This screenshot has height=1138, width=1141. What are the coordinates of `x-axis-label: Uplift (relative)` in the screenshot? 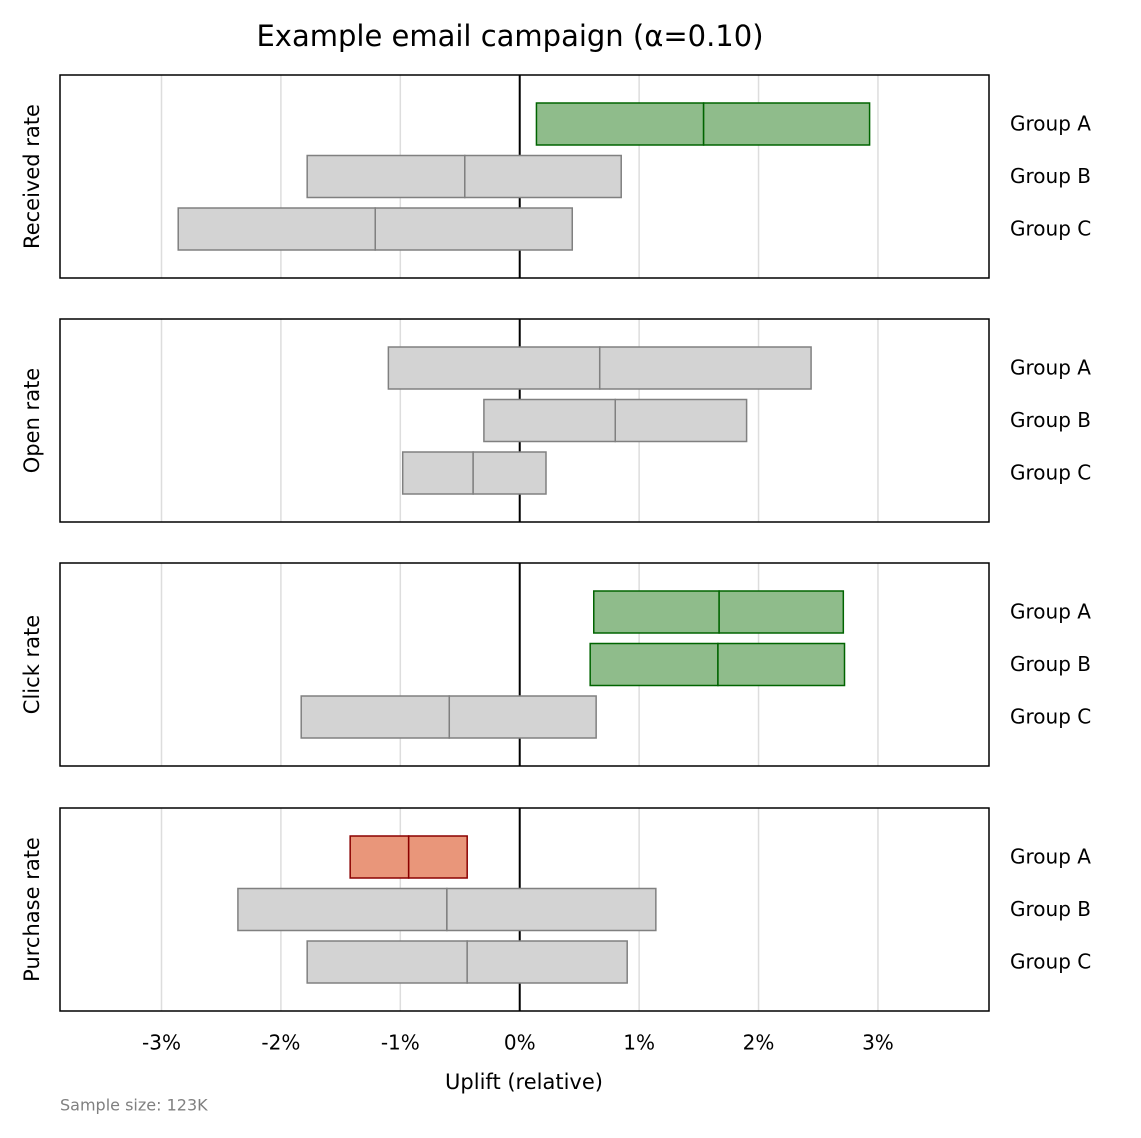 It's located at (524, 1082).